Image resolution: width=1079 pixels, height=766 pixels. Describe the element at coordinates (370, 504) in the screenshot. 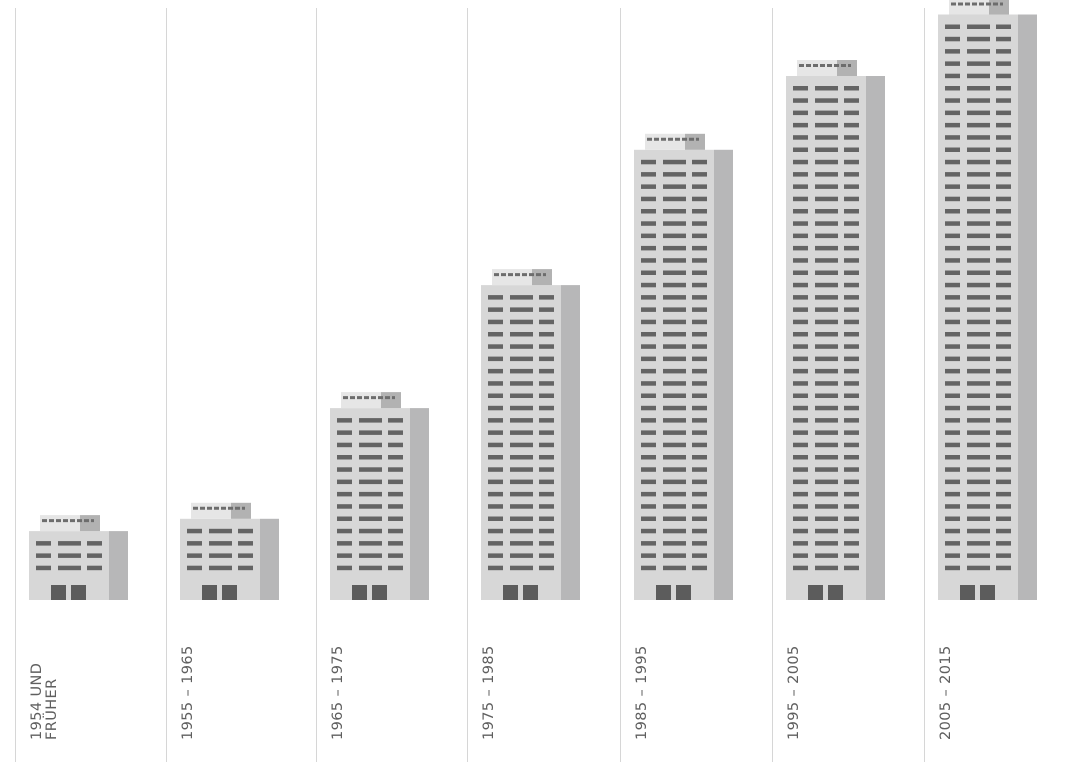

I see `building-facade` at that location.